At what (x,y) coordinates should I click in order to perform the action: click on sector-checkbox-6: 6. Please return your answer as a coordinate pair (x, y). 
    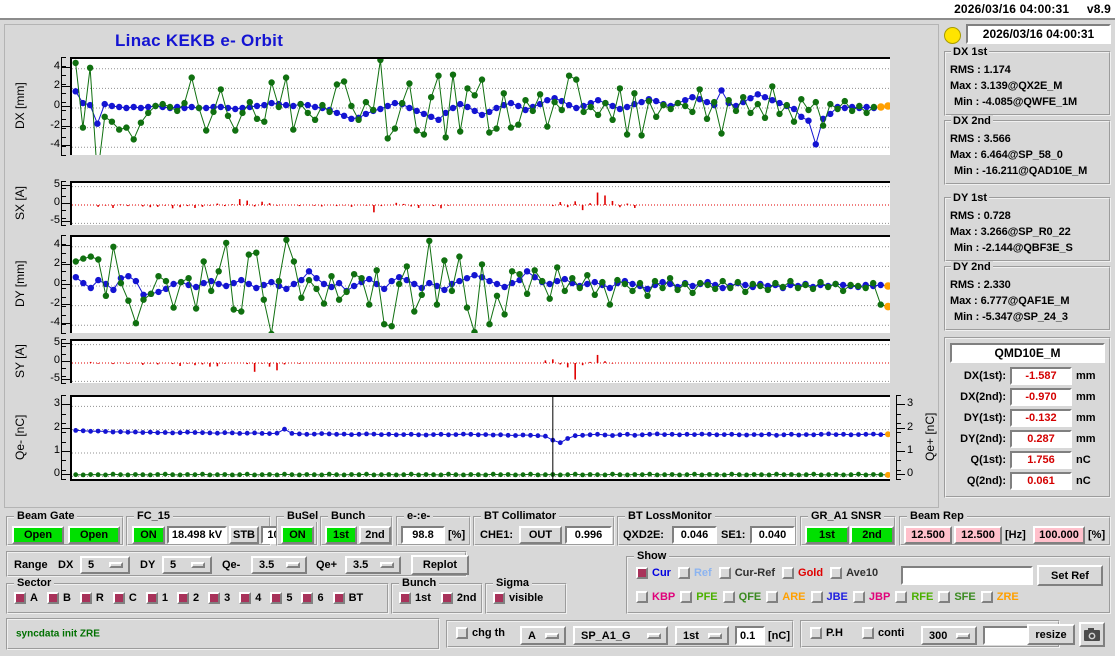
    Looking at the image, I should click on (312, 598).